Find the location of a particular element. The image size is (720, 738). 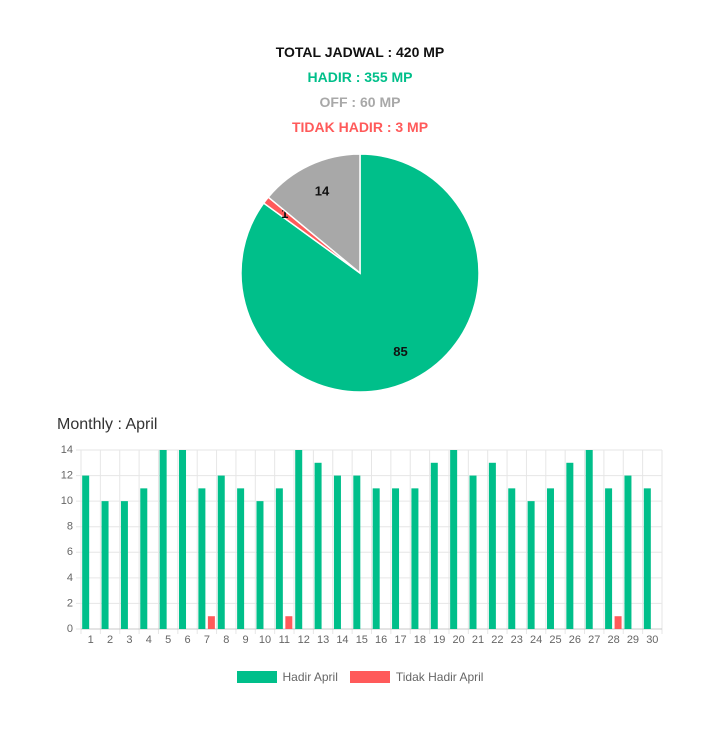

y-tick-label: 12 is located at coordinates (67, 475).